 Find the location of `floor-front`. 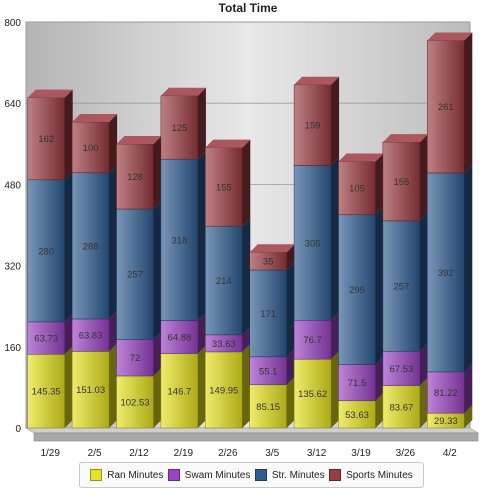

floor-front is located at coordinates (256, 437).